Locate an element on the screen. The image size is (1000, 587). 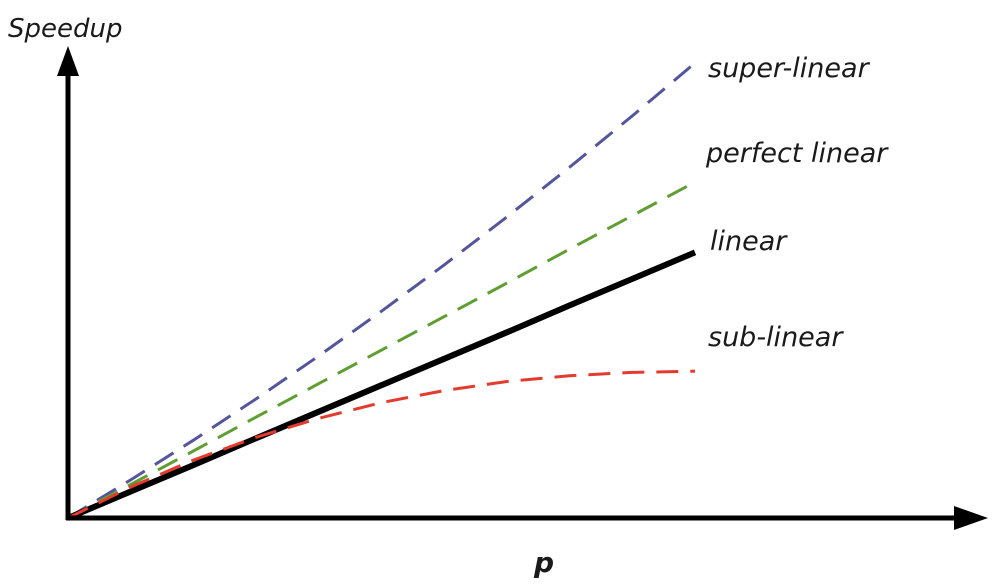
y-axis-arrowhead is located at coordinates (68, 61).